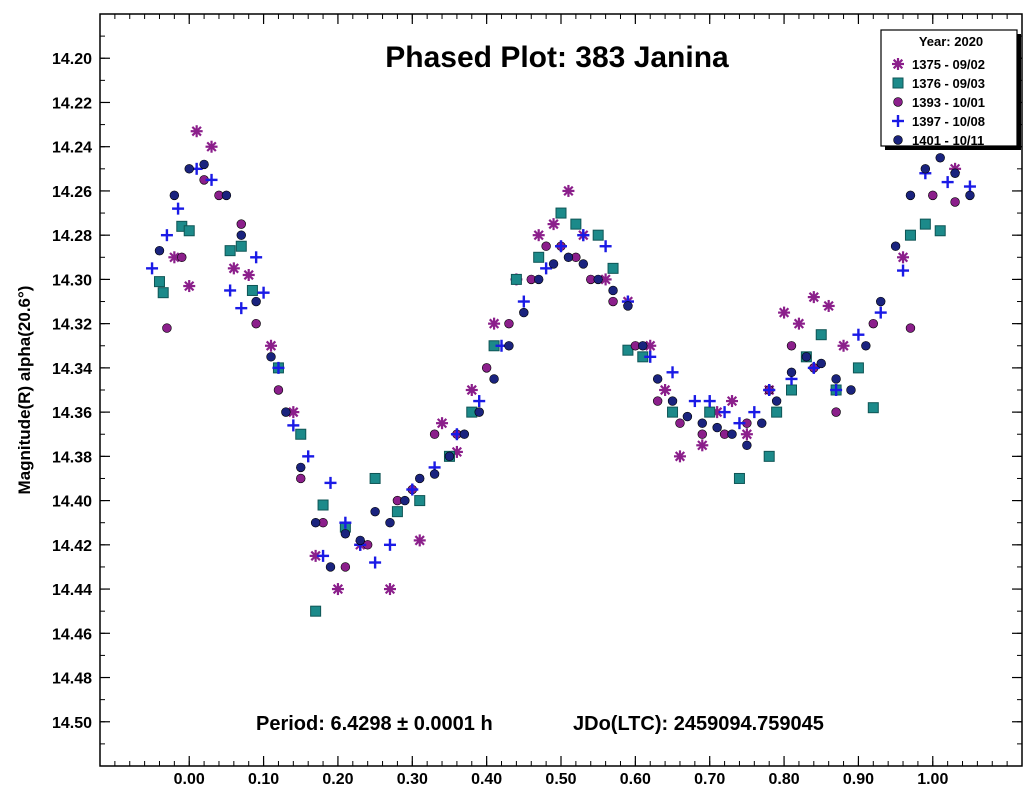 The image size is (1035, 810). Describe the element at coordinates (709, 779) in the screenshot. I see `x-tick-label: 0.70` at that location.